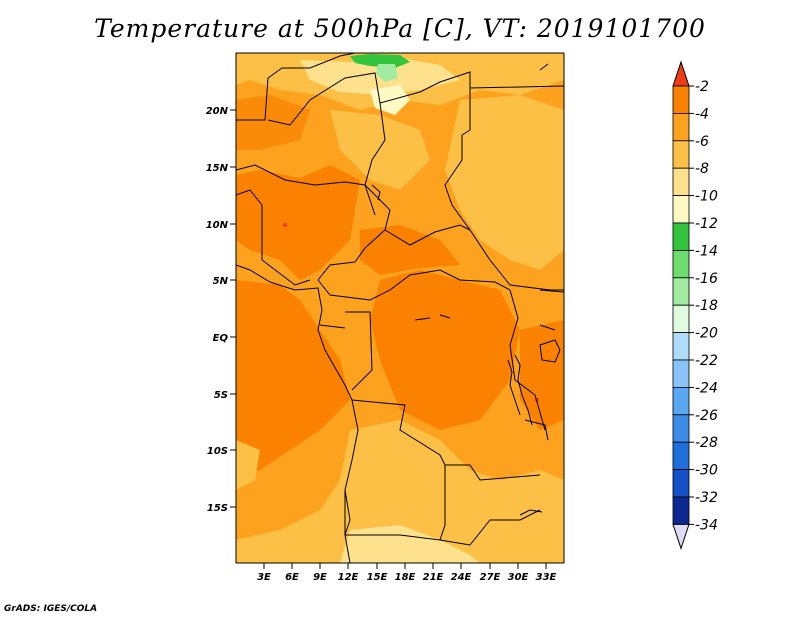 Image resolution: width=800 pixels, height=618 pixels. What do you see at coordinates (702, 114) in the screenshot?
I see `colorbar-label: -4` at bounding box center [702, 114].